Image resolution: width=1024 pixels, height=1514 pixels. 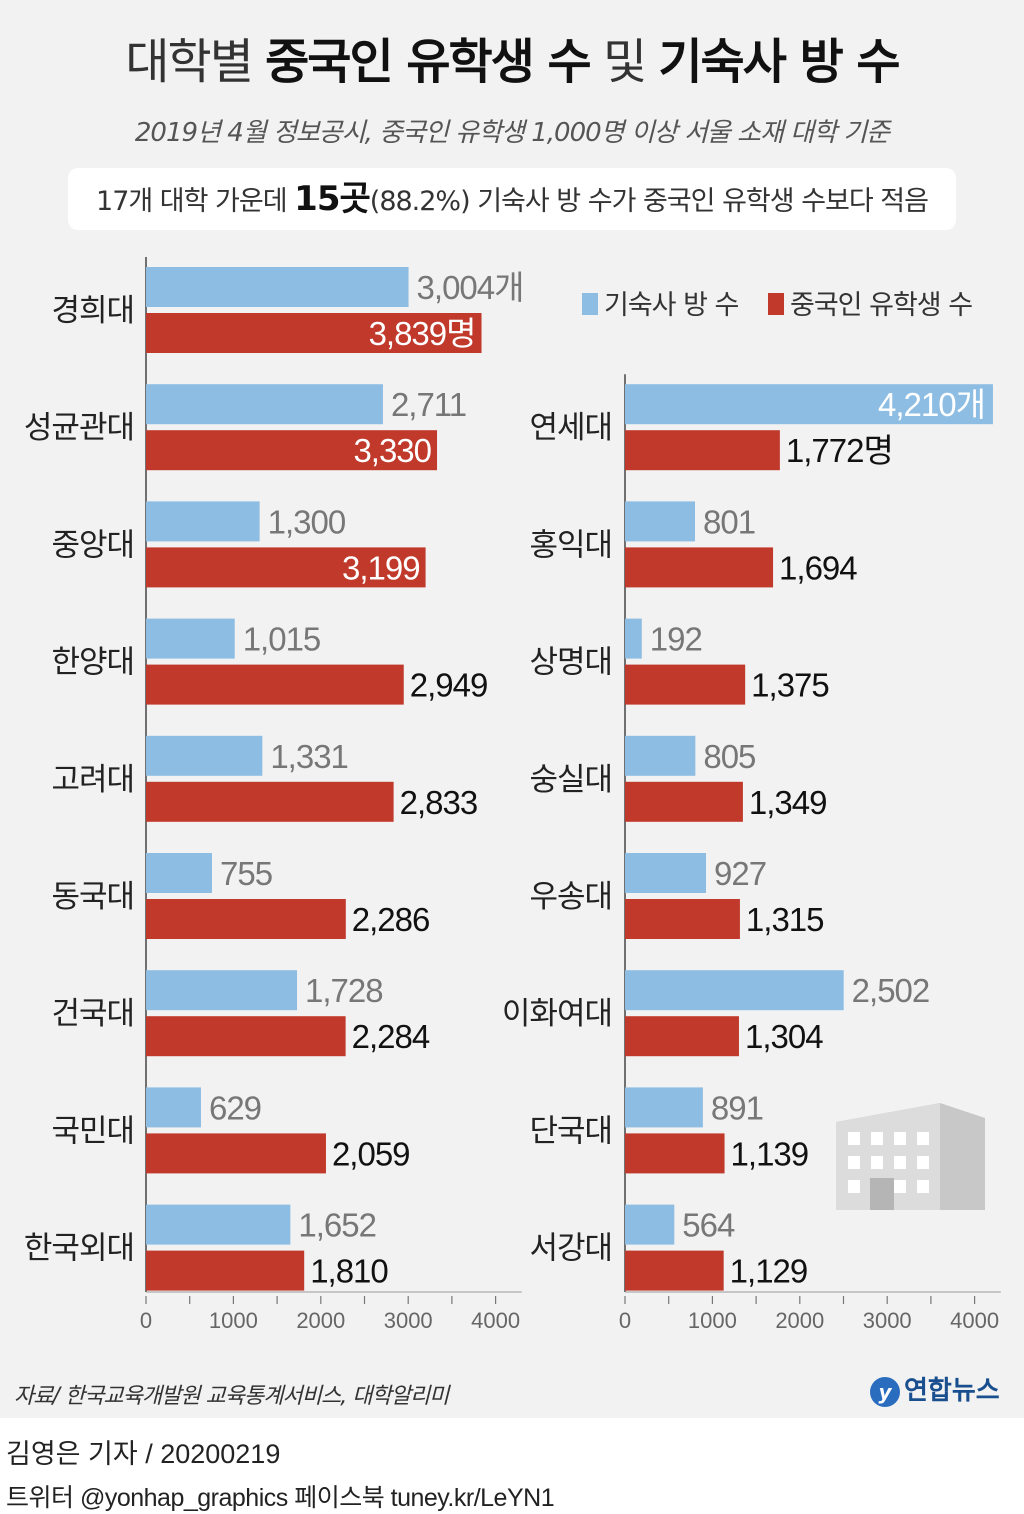 I want to click on category-label: 우송대, so click(x=570, y=897).